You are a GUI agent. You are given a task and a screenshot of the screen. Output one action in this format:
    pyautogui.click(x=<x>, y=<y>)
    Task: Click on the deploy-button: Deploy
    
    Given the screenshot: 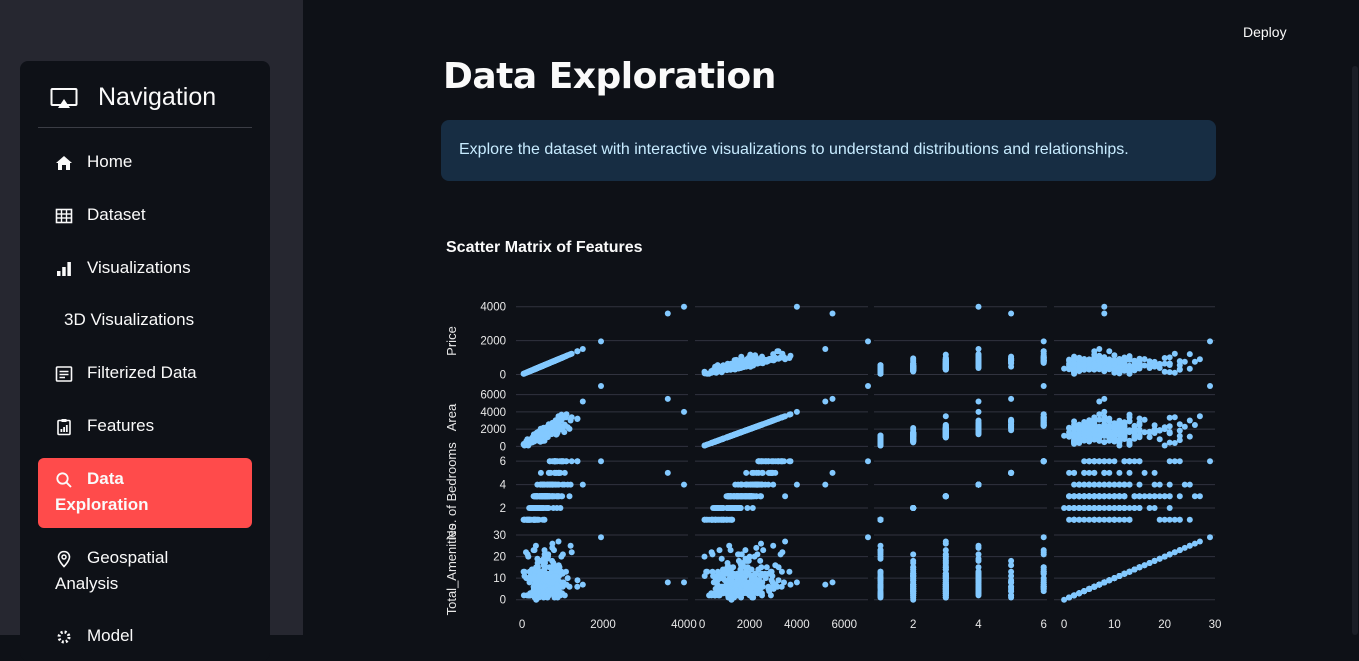 What is the action you would take?
    pyautogui.click(x=1265, y=32)
    